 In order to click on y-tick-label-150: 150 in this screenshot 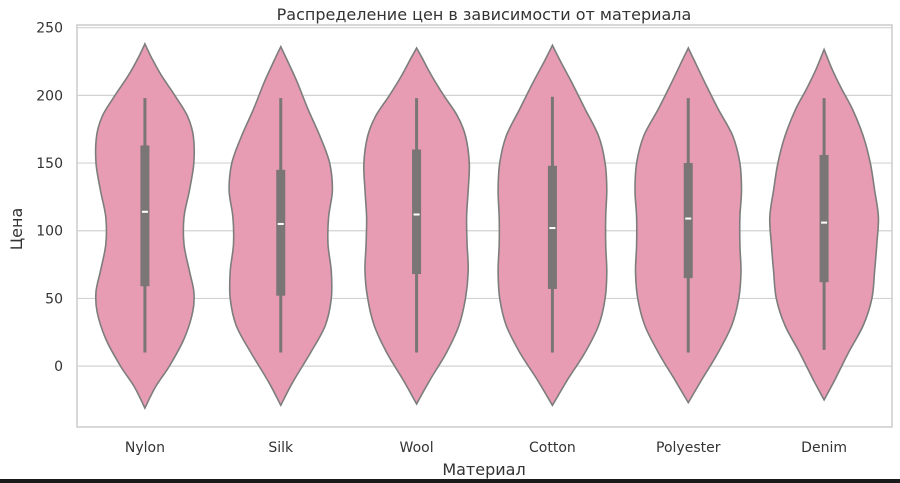, I will do `click(49, 164)`.